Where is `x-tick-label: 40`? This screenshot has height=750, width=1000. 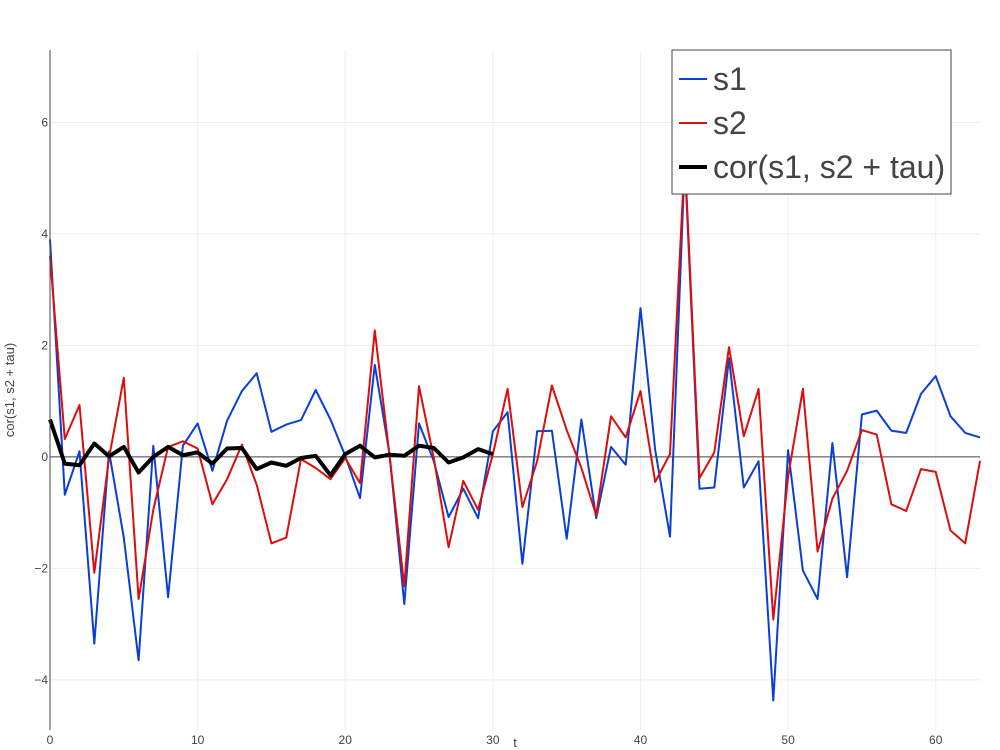 x-tick-label: 40 is located at coordinates (641, 740).